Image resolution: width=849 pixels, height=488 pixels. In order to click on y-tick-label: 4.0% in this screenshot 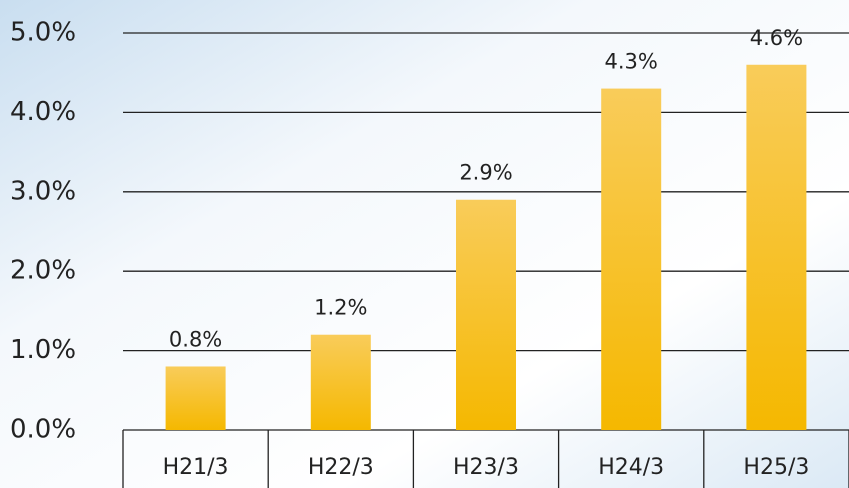, I will do `click(43, 112)`.